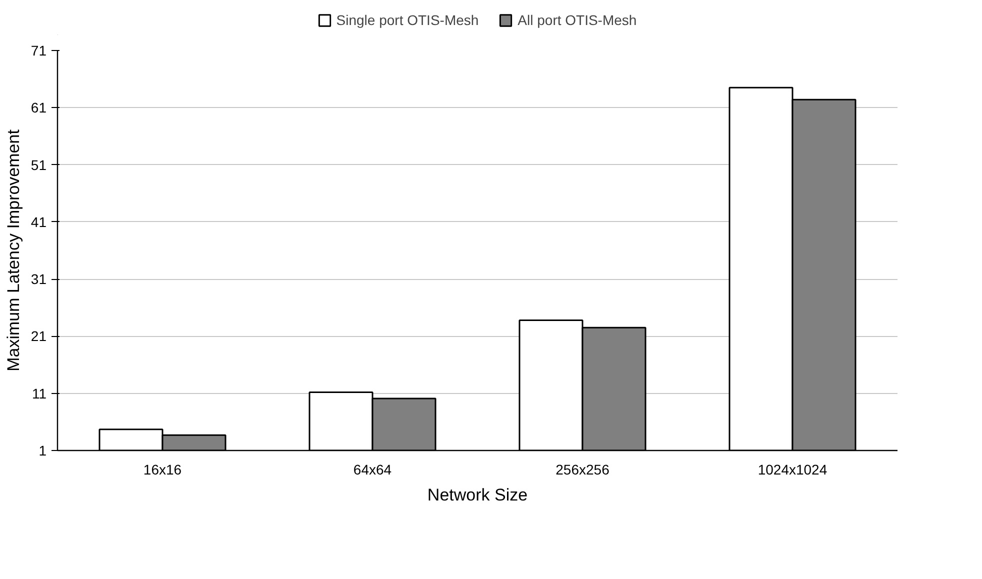 The image size is (982, 579). What do you see at coordinates (42, 450) in the screenshot?
I see `y-tick-label: 1` at bounding box center [42, 450].